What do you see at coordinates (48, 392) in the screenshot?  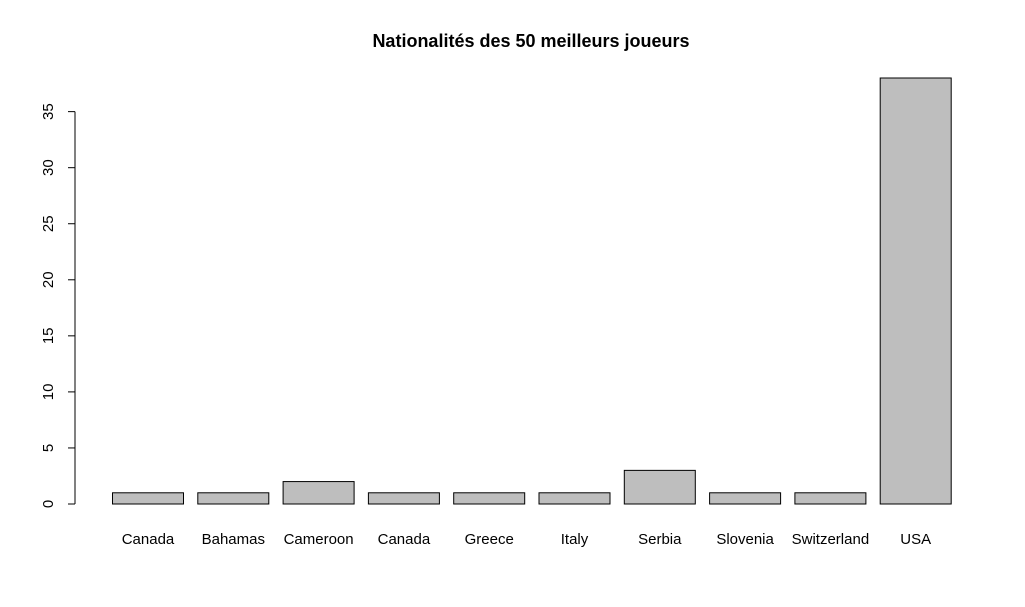 I see `y-tick-label: 10` at bounding box center [48, 392].